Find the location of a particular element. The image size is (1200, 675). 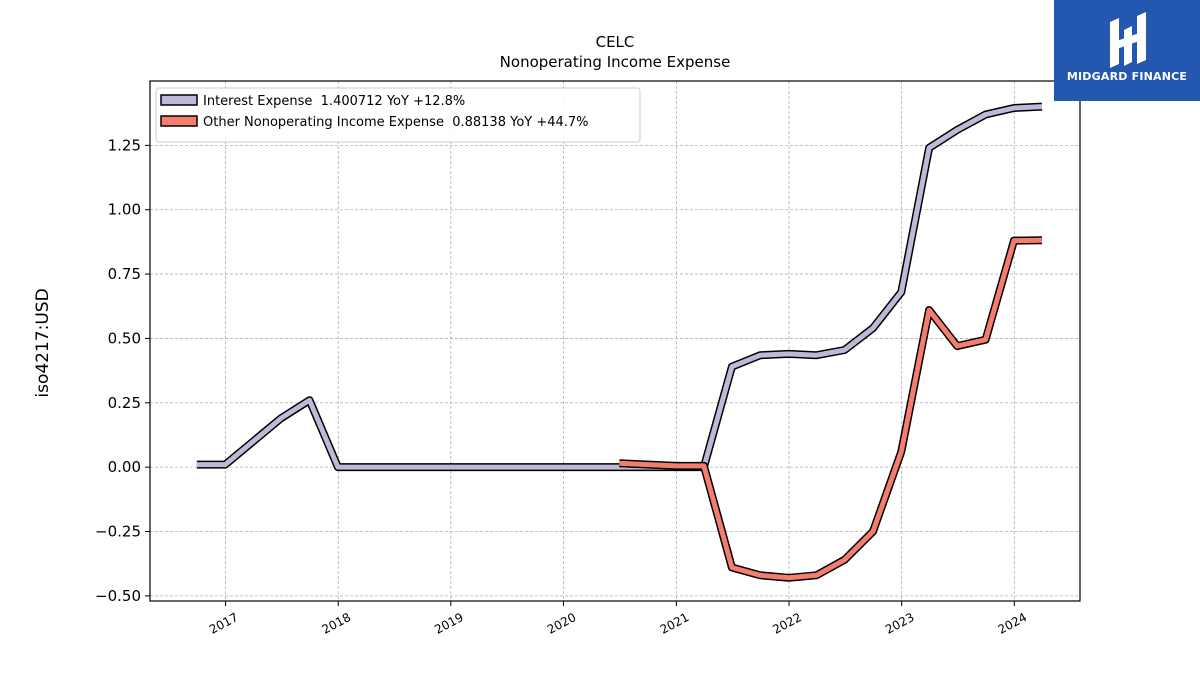

x-axis: 2017 2018 2019 2020 2021 2022 2023 2024 is located at coordinates (618, 619).